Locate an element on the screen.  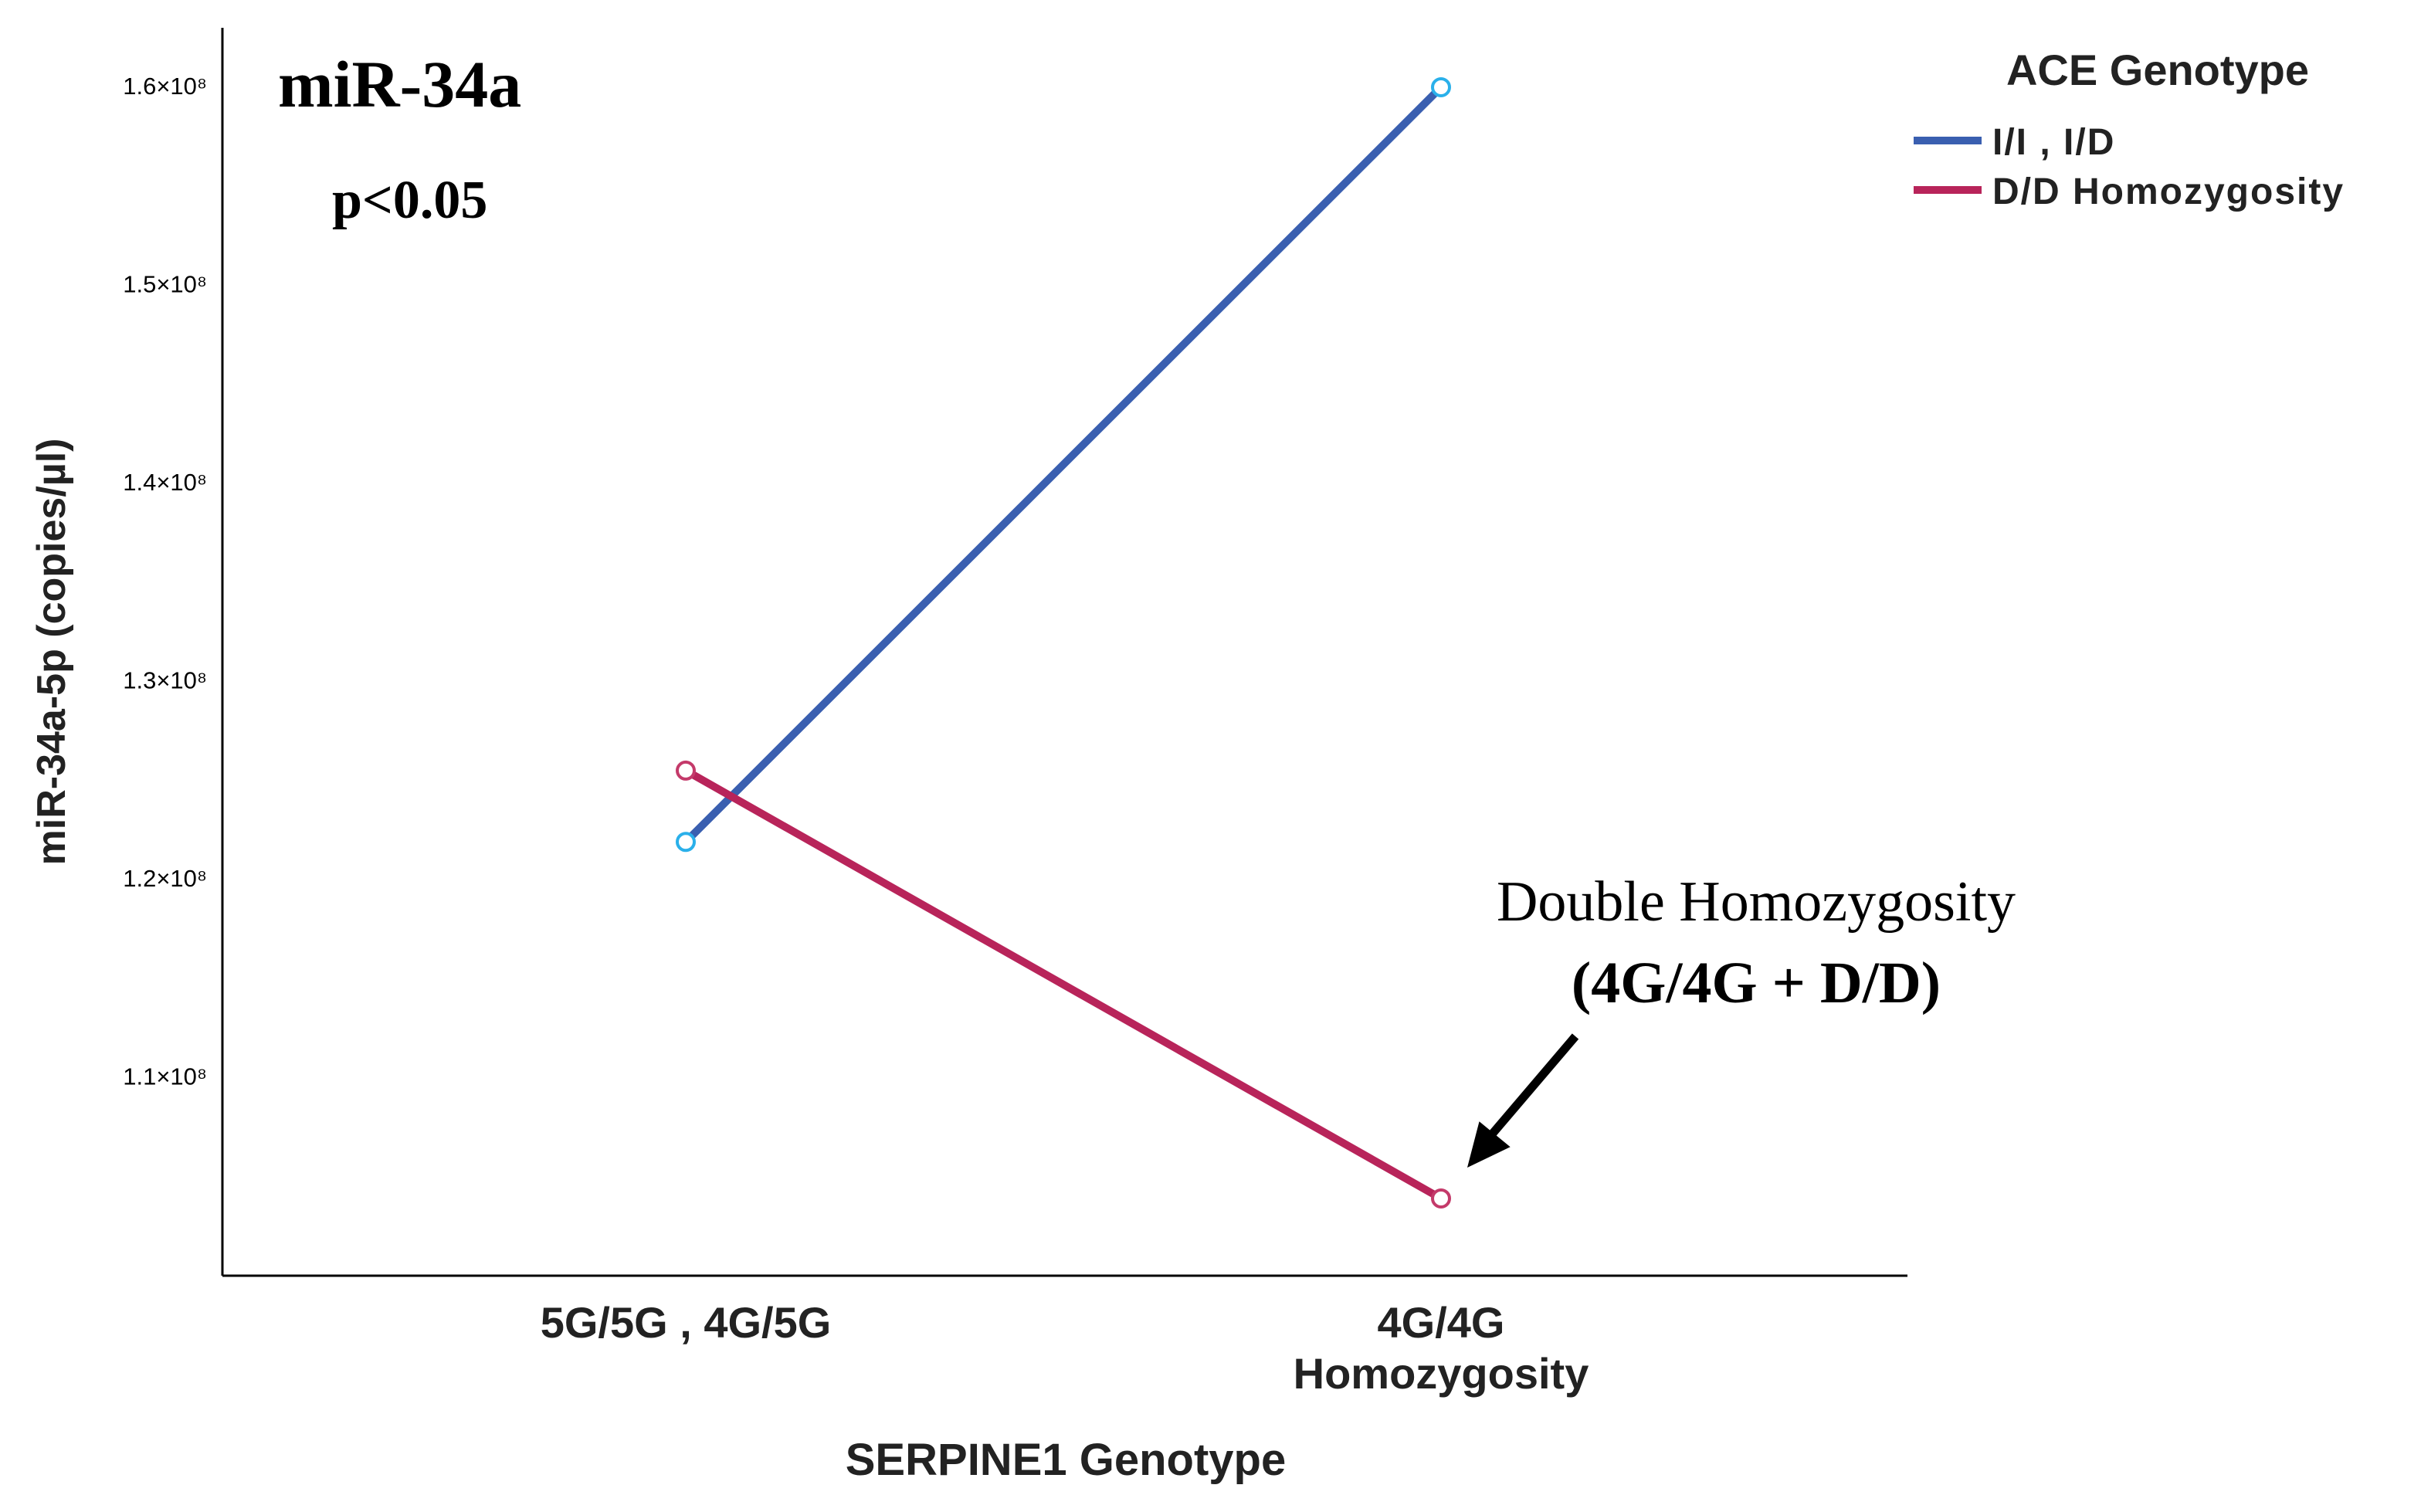
legend-label: D/D Homozygosity is located at coordinates (2168, 191).